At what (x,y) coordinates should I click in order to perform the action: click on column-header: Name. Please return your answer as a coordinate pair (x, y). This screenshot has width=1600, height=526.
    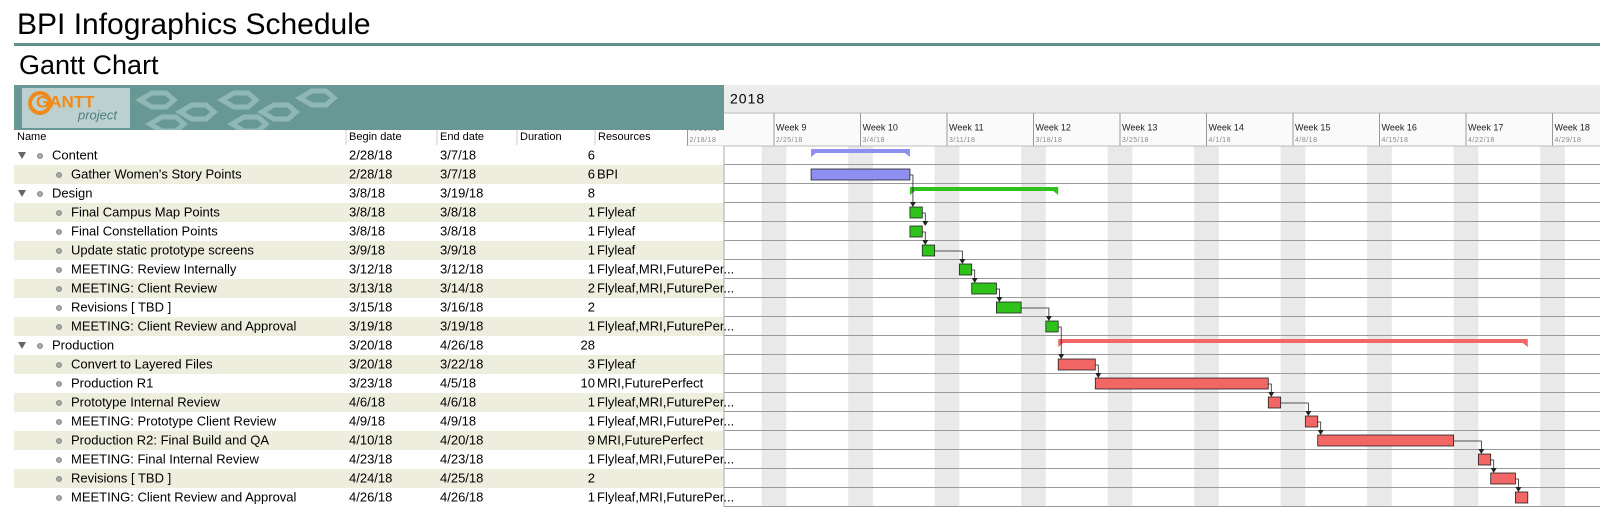
    Looking at the image, I should click on (31, 137).